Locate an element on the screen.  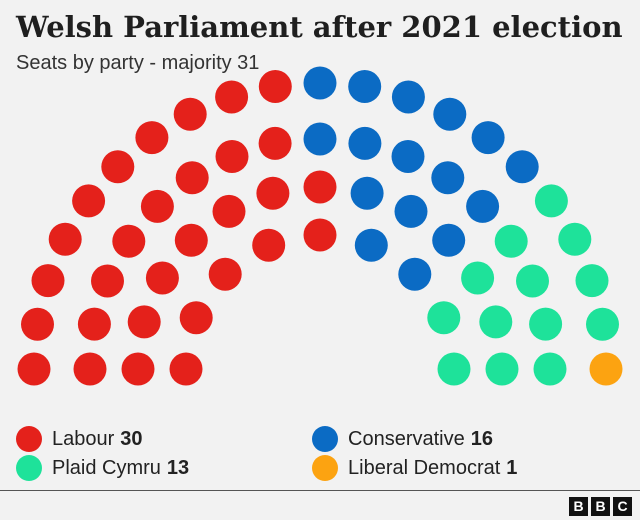
legend-item-liberal-democrat: Liberal Democrat 1 is located at coordinates (414, 468).